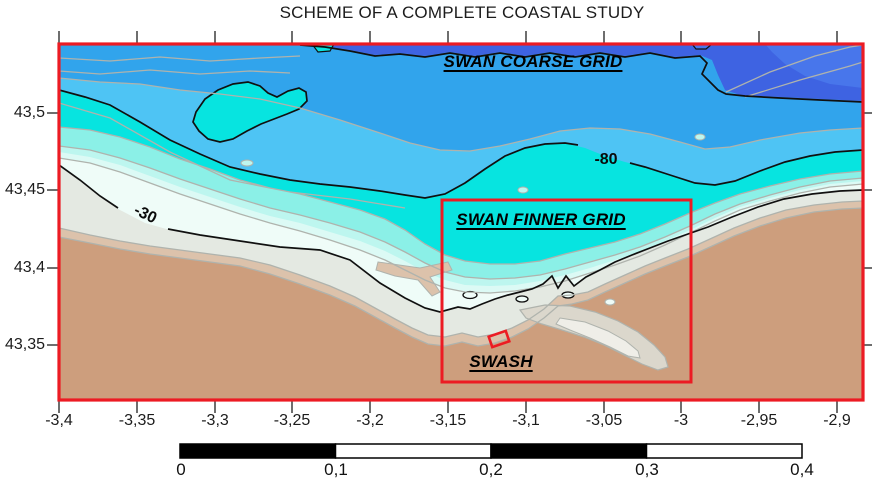 This screenshot has height=484, width=873. What do you see at coordinates (292, 420) in the screenshot?
I see `x-tick-label: -3,25` at bounding box center [292, 420].